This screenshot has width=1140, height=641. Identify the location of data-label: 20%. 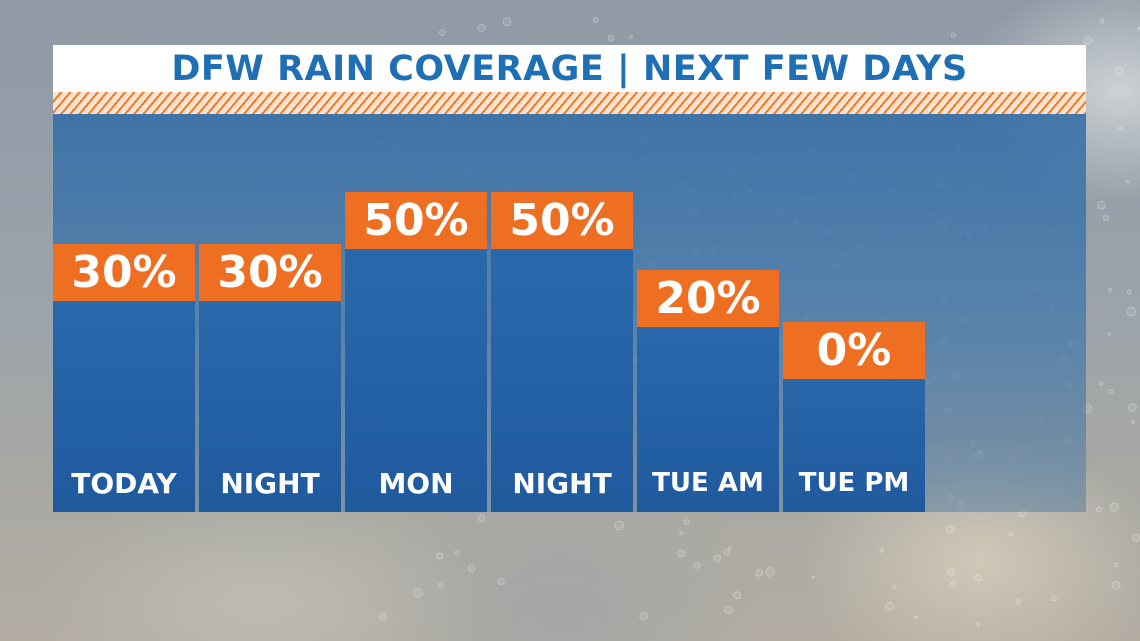
(708, 298).